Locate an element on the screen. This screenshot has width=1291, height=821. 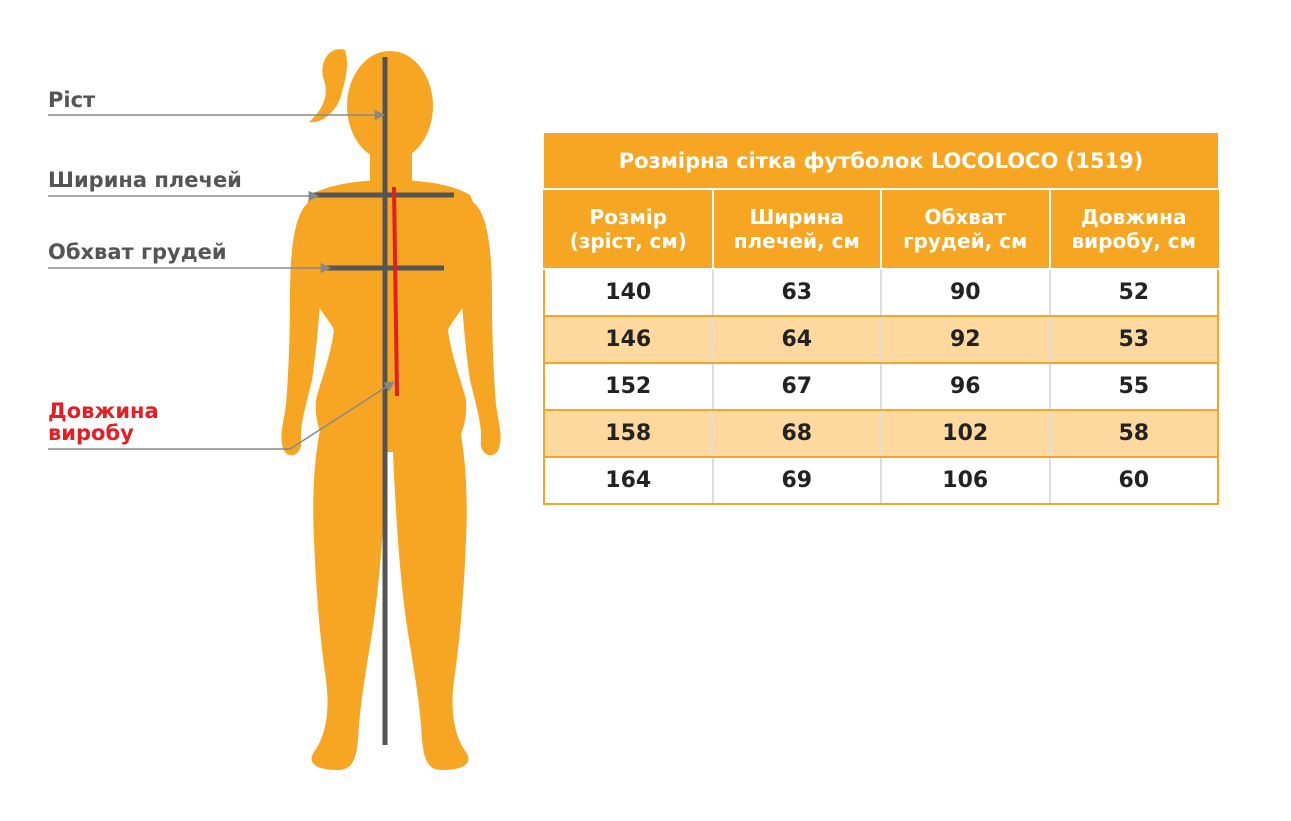
length-label-line1: Довжина is located at coordinates (103, 411).